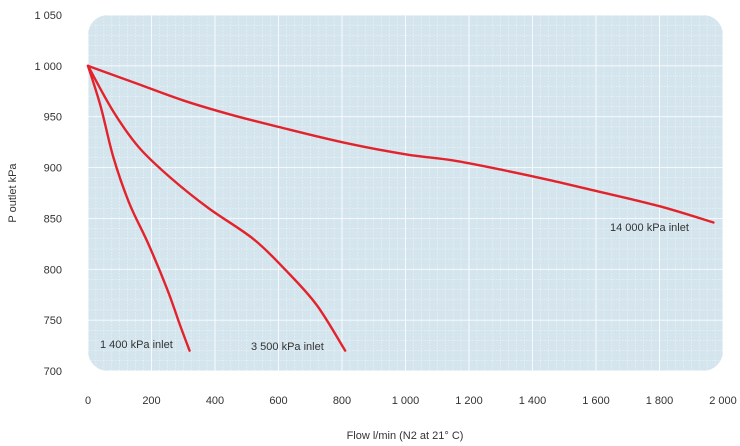  I want to click on y-tick-label: 1 000, so click(48, 67).